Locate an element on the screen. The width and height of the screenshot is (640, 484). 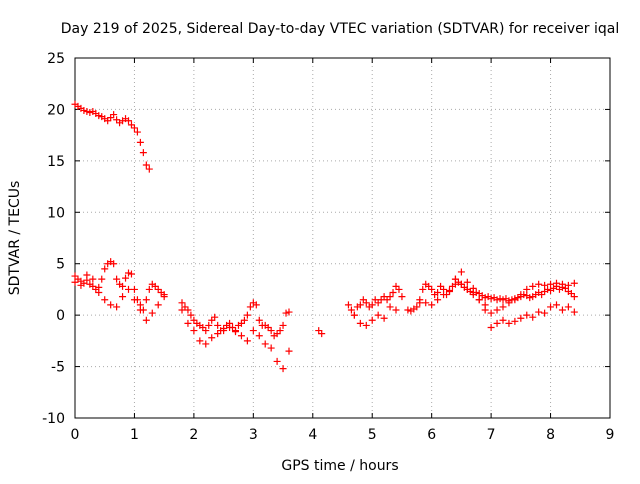
x-tick-label: 9 is located at coordinates (610, 435).